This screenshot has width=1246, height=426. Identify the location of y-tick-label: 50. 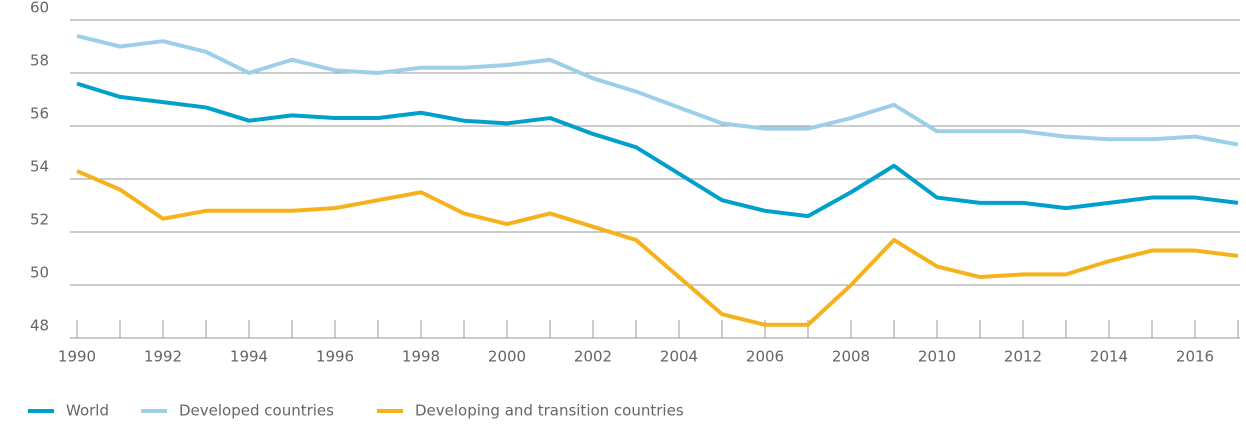
(39, 273).